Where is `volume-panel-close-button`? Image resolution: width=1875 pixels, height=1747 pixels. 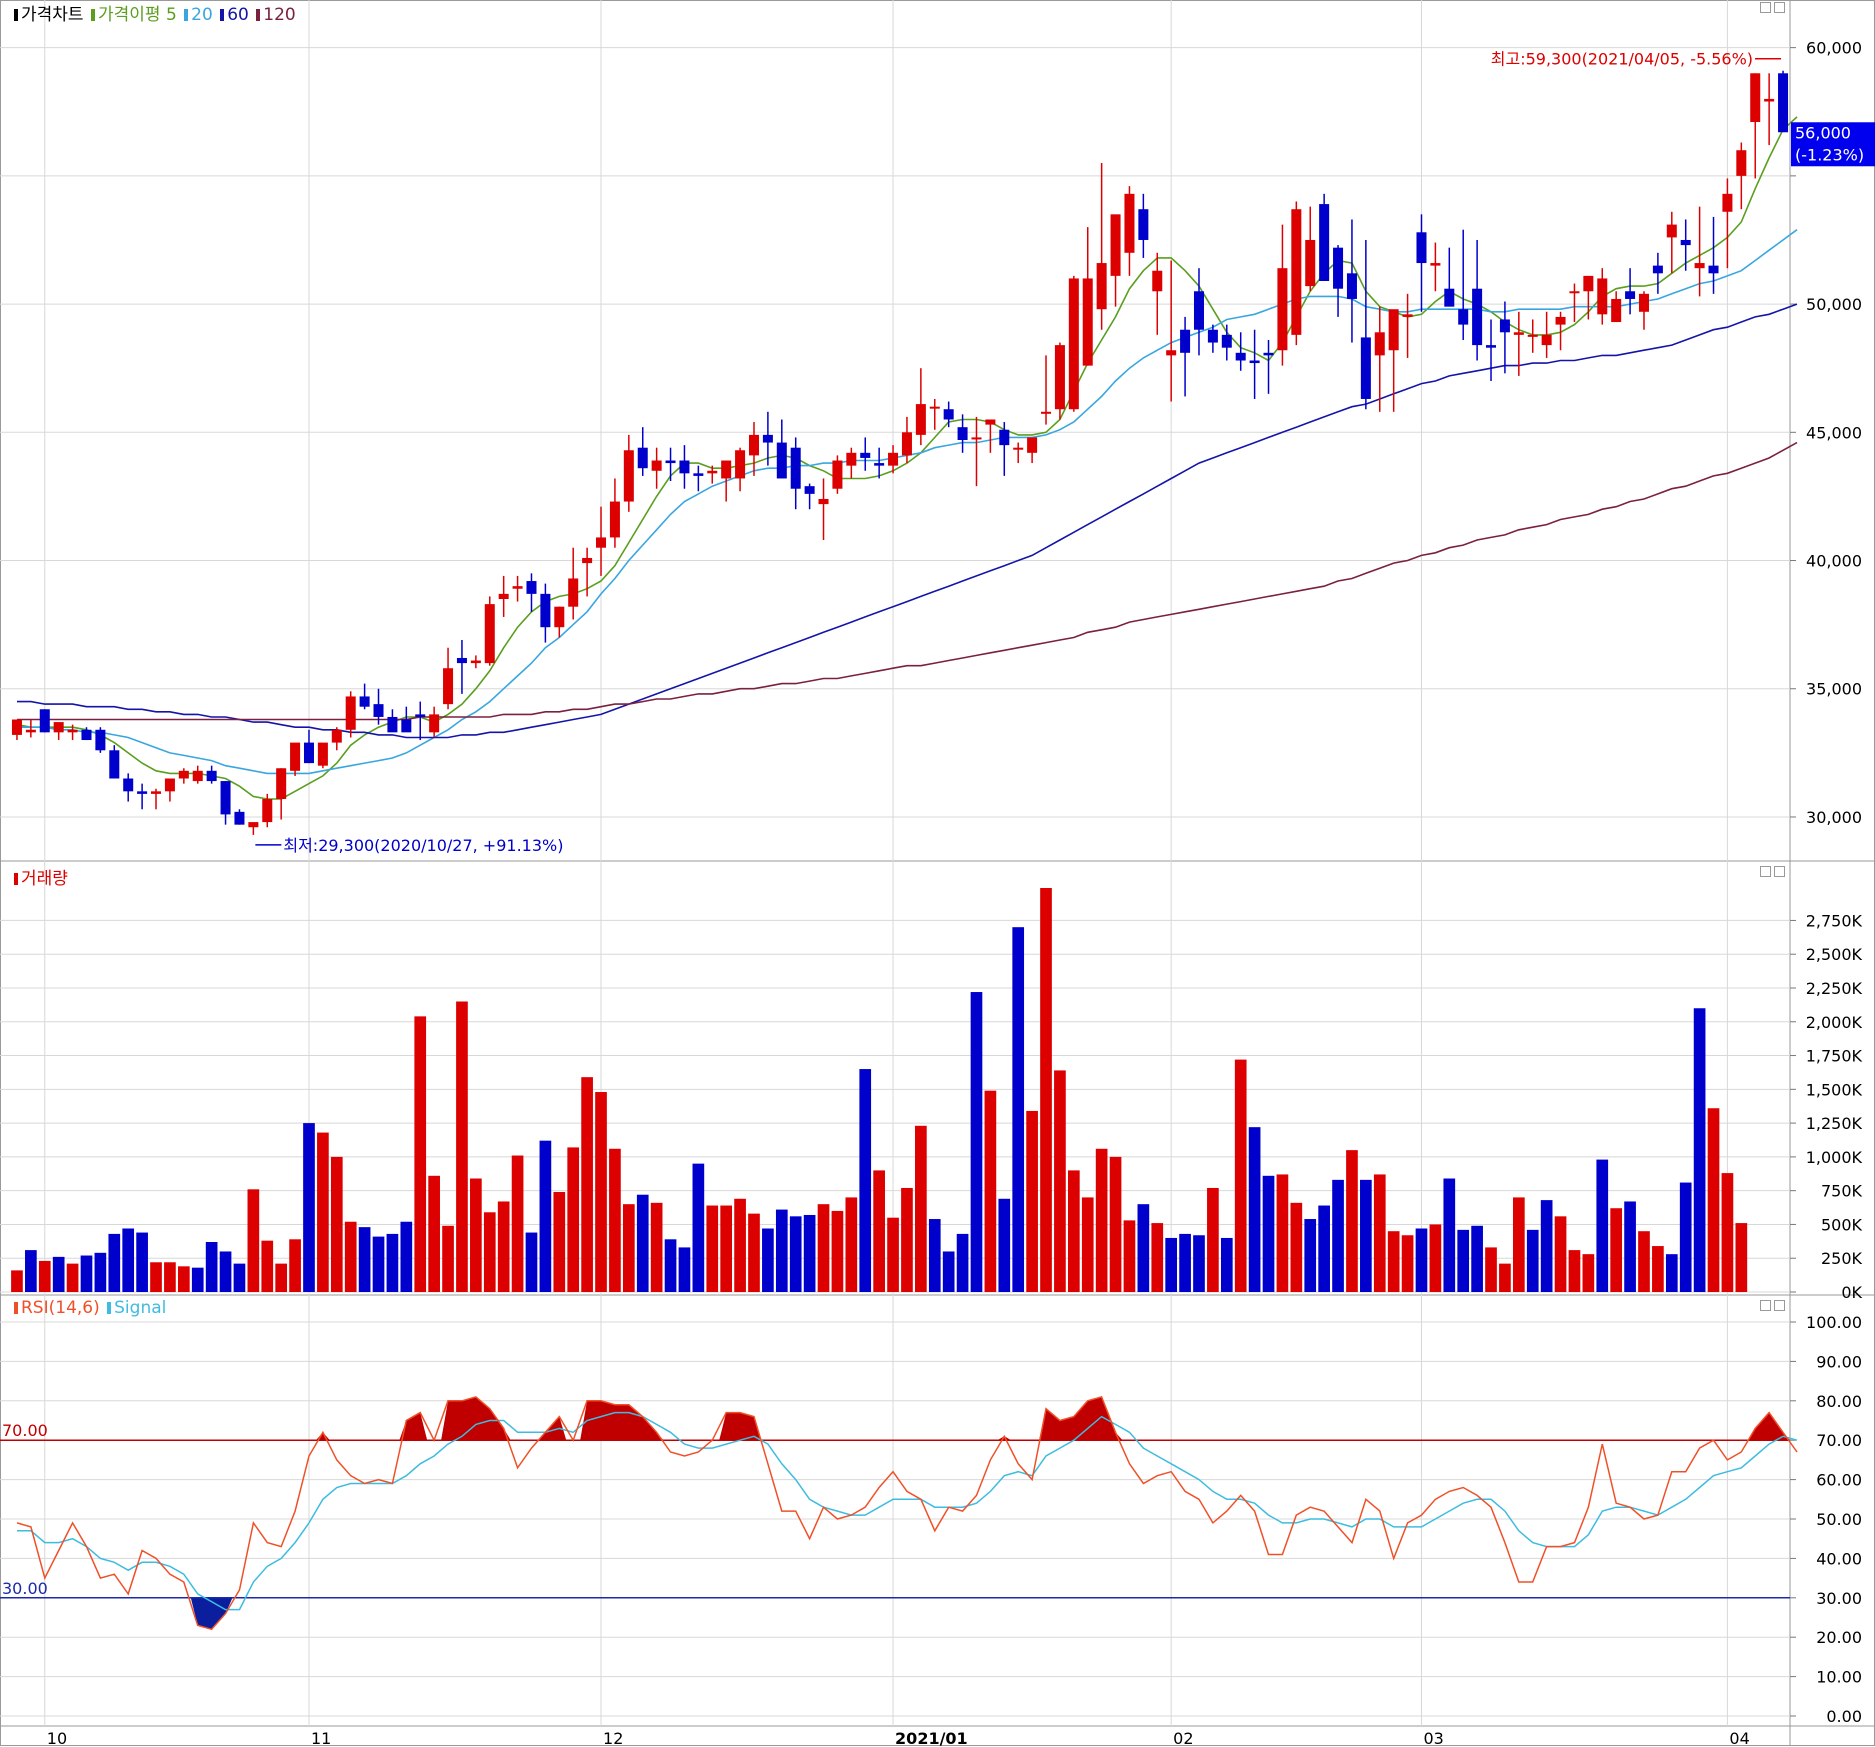 volume-panel-close-button is located at coordinates (1779, 871).